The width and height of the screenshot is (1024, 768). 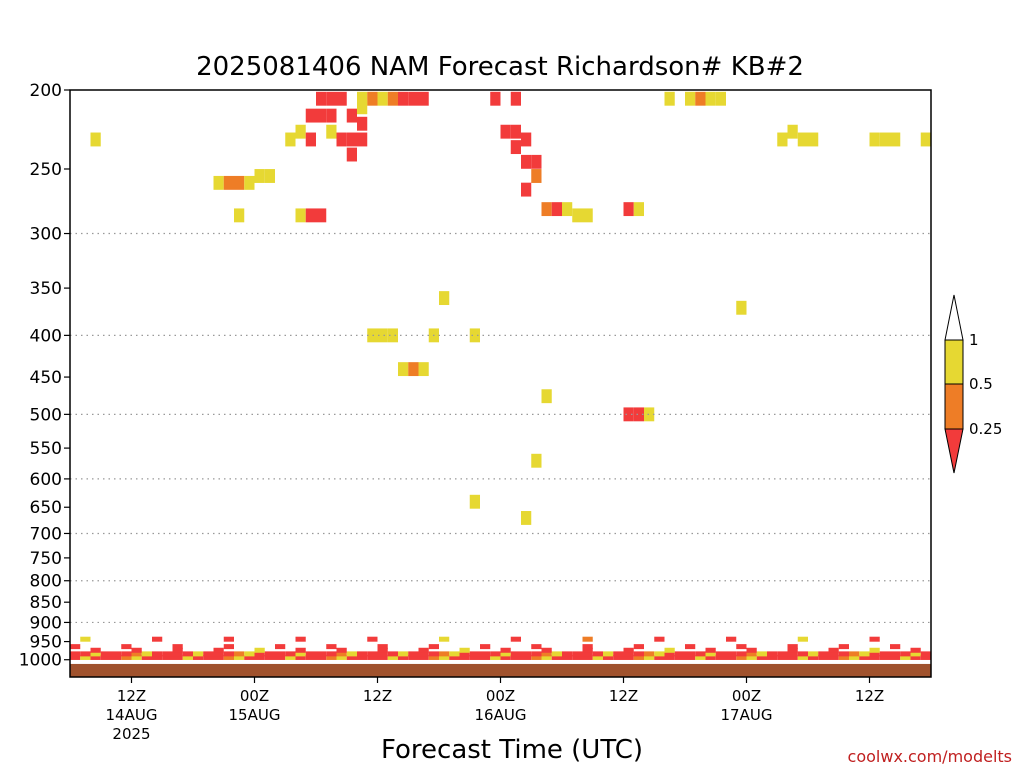 What do you see at coordinates (46, 508) in the screenshot?
I see `y-tick-label: 650` at bounding box center [46, 508].